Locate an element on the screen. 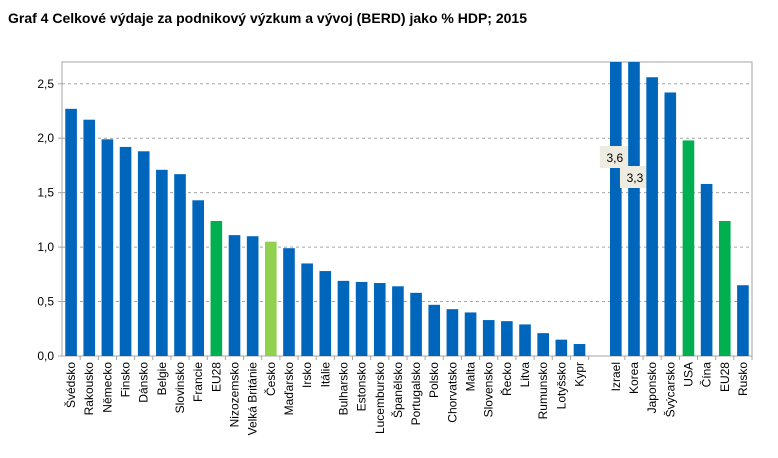  x-tick-label: Česko is located at coordinates (270, 379).